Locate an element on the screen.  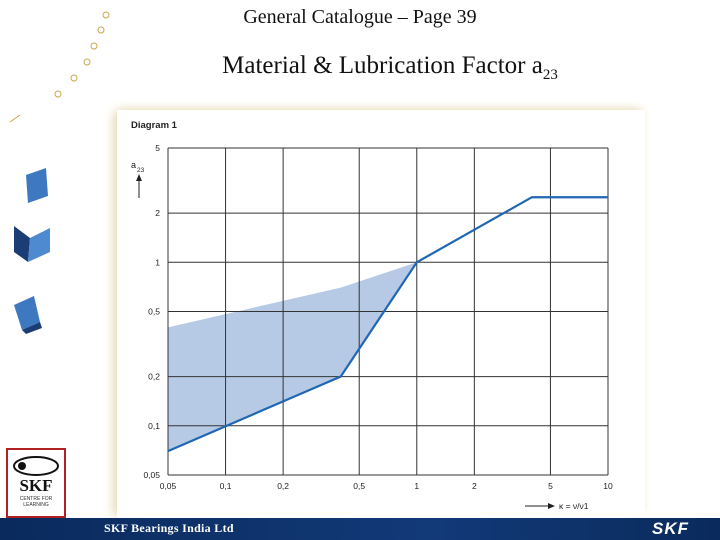
x-tick-label: 2 is located at coordinates (474, 486).